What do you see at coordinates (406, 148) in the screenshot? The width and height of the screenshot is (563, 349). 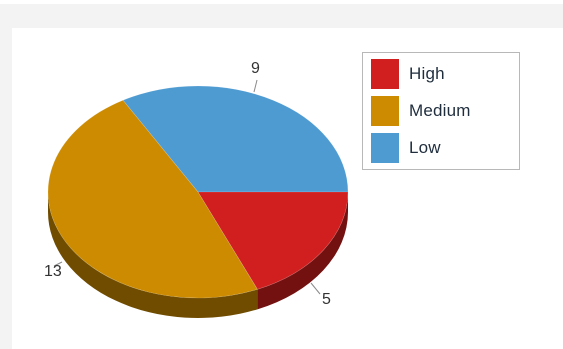 I see `legend-item-low: Low` at bounding box center [406, 148].